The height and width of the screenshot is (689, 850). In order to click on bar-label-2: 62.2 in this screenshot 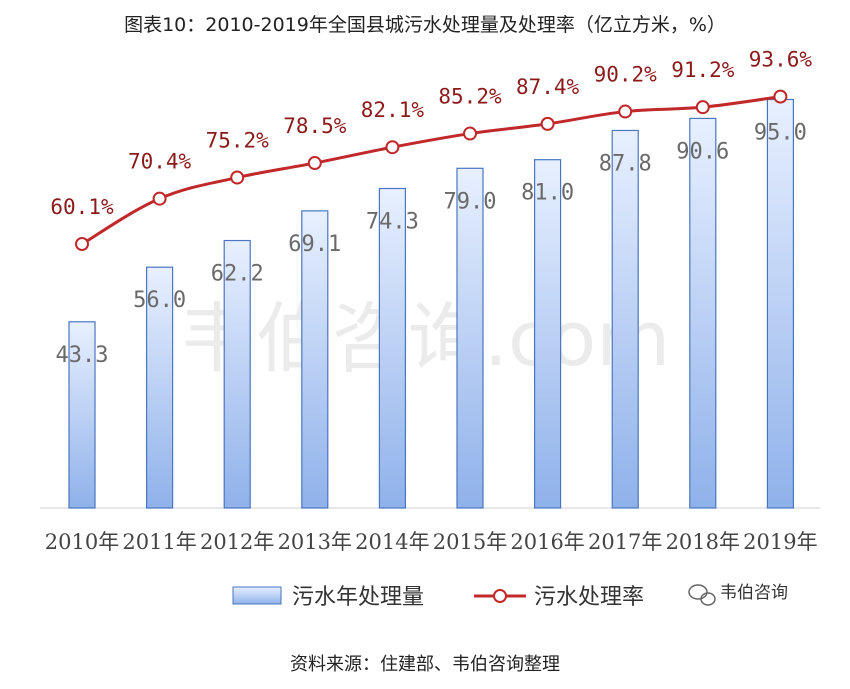, I will do `click(237, 274)`.